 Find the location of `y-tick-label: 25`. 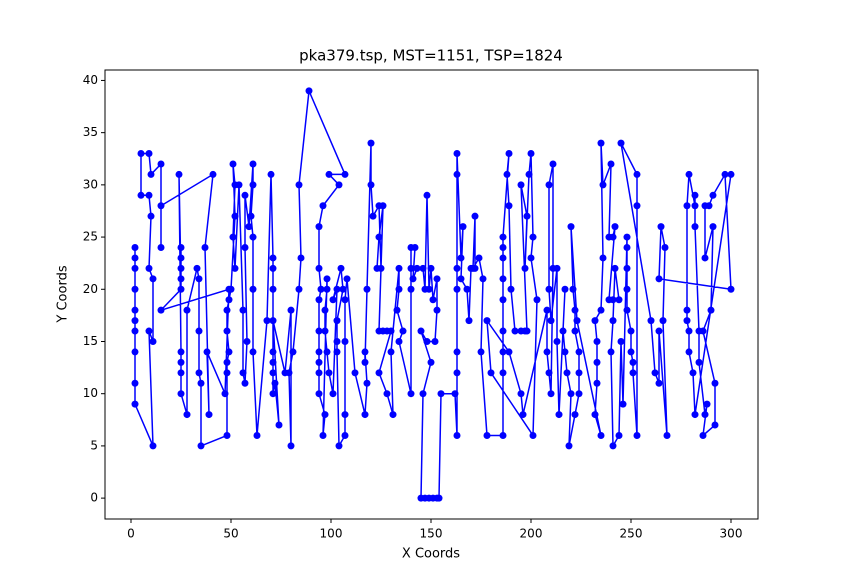

y-tick-label: 25 is located at coordinates (90, 237).